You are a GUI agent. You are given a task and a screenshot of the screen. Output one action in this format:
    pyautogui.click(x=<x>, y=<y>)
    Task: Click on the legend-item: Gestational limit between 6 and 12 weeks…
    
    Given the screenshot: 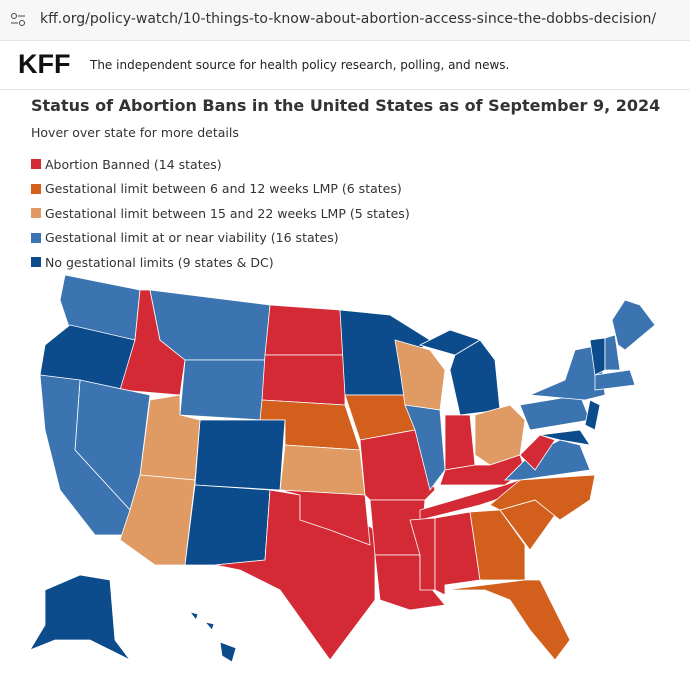 What is the action you would take?
    pyautogui.click(x=220, y=189)
    